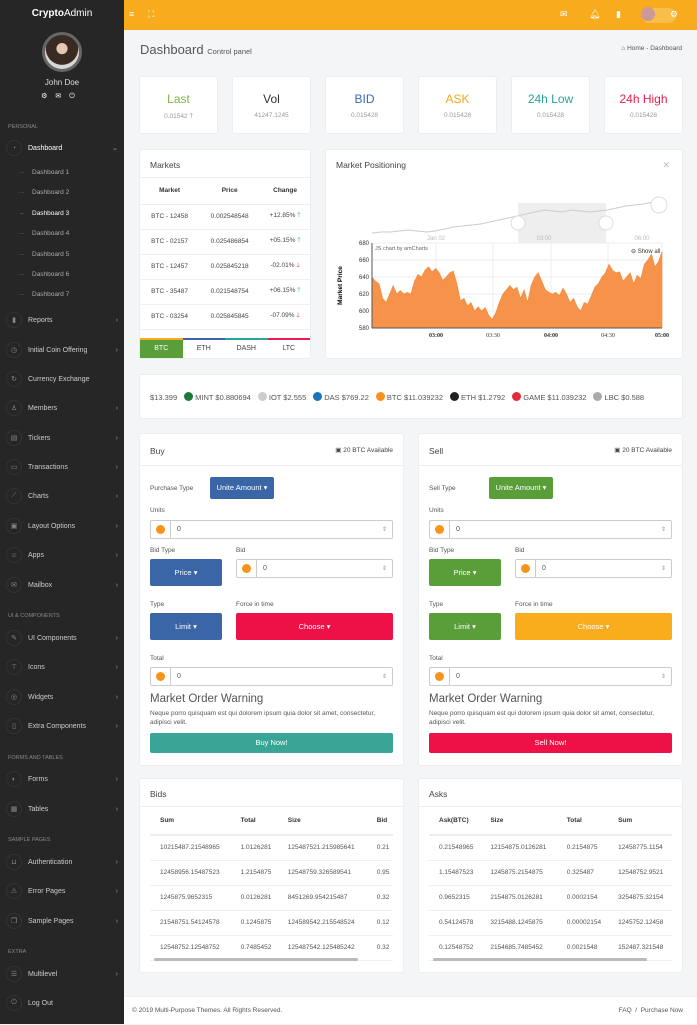 The height and width of the screenshot is (1025, 697). Describe the element at coordinates (271, 743) in the screenshot. I see `buy-now-button: Buy Now!` at that location.